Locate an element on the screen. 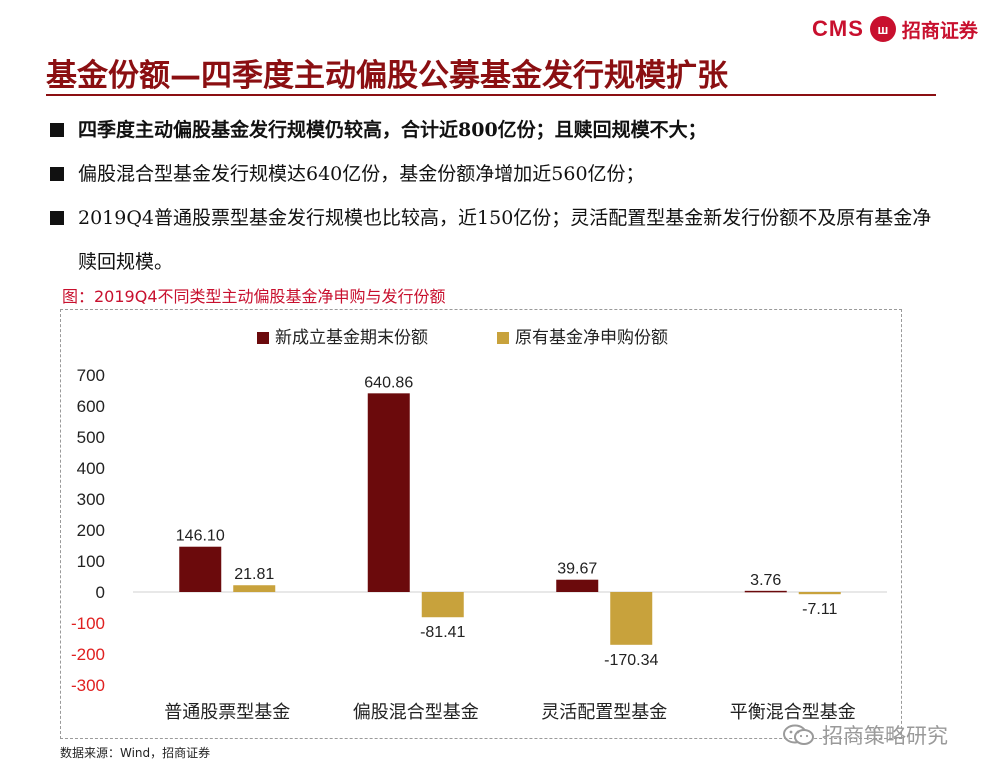 The height and width of the screenshot is (776, 1005). watermark: 招商策略研究 is located at coordinates (865, 735).